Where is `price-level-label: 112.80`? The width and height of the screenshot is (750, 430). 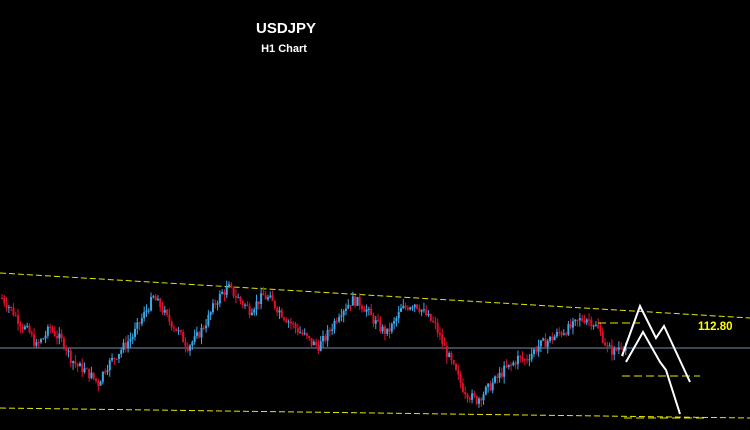
price-level-label: 112.80 is located at coordinates (715, 327).